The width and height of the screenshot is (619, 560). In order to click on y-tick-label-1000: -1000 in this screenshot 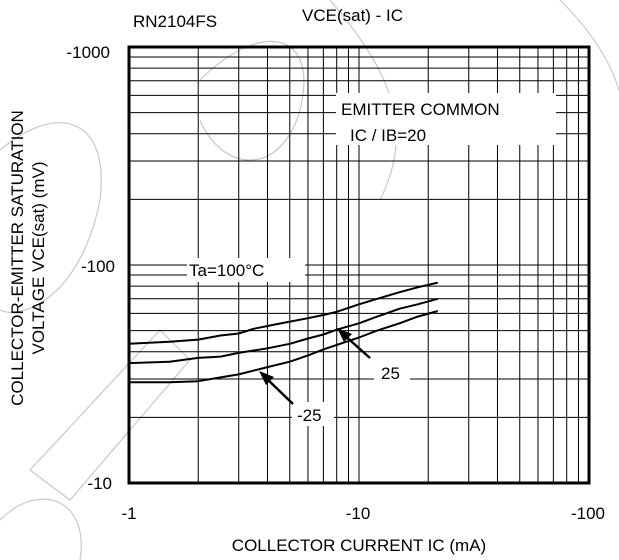, I will do `click(88, 52)`.